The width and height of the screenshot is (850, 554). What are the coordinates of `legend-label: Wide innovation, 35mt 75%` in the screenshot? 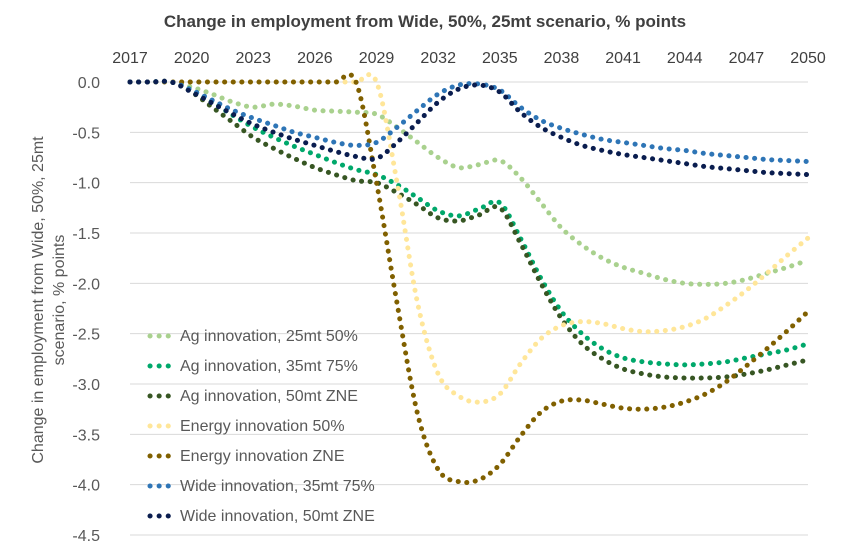 It's located at (277, 486).